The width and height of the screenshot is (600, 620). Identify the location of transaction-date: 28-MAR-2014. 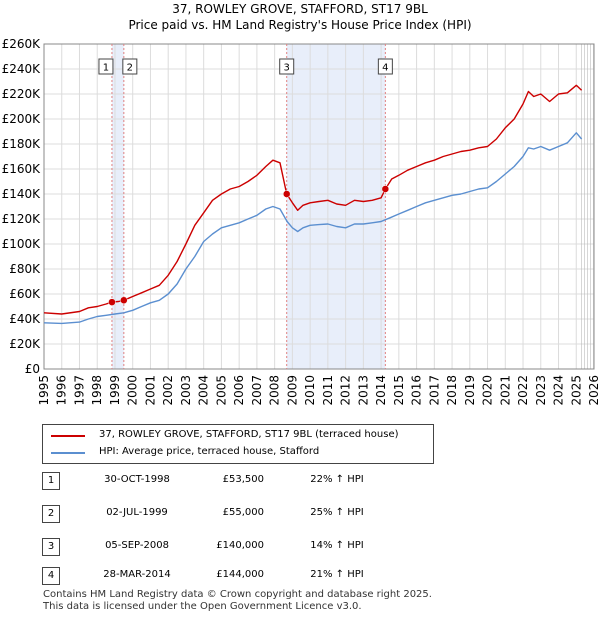
(137, 574).